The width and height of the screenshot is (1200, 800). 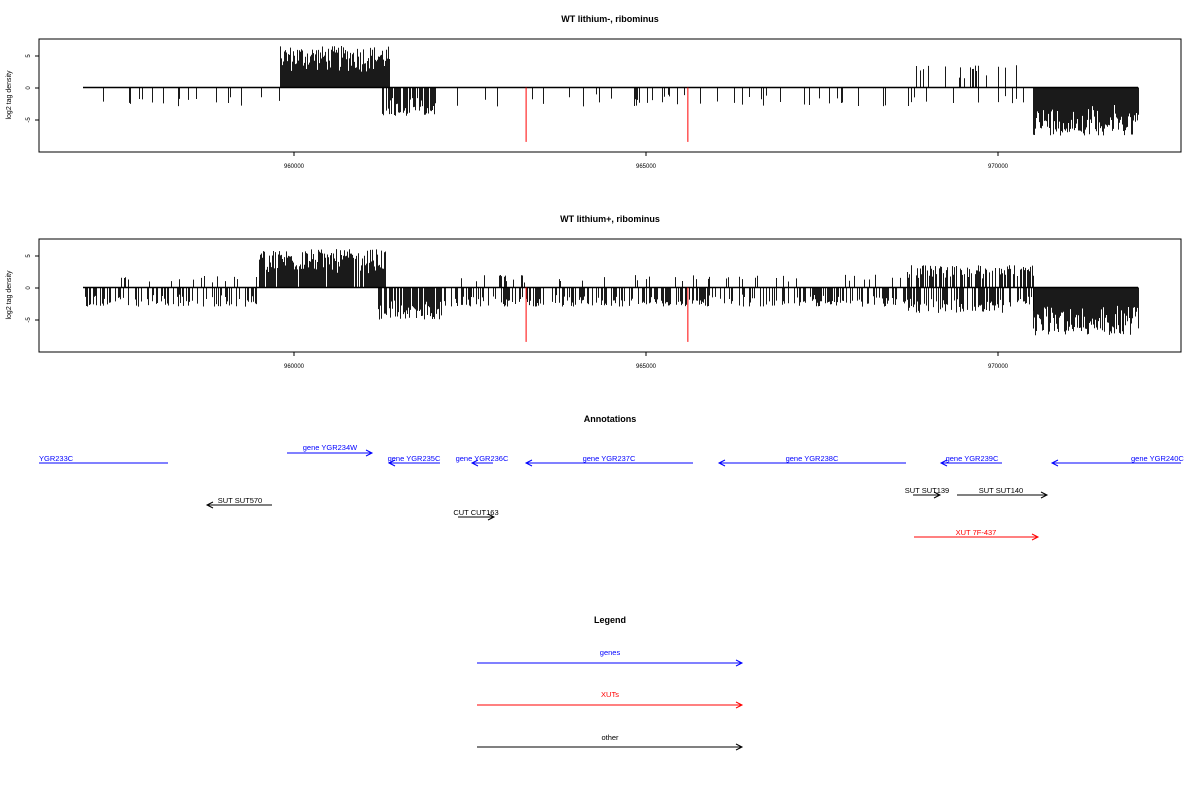 What do you see at coordinates (646, 167) in the screenshot?
I see `panel-1-xtick-label: 965000` at bounding box center [646, 167].